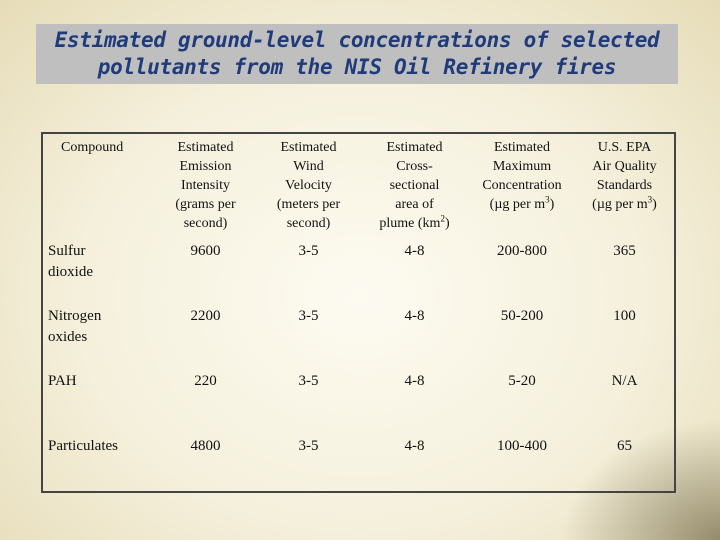 The height and width of the screenshot is (540, 720). I want to click on standard-cell: 365, so click(624, 251).